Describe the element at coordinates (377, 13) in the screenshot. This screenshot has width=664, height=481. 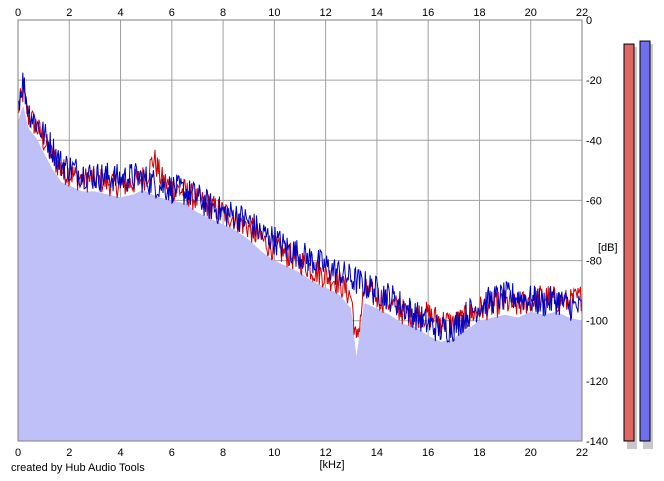
I see `x-tick-label-top: 14` at that location.